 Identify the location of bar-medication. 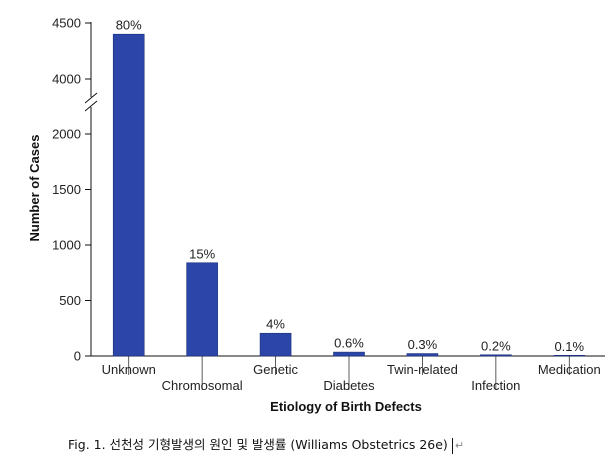
(569, 356).